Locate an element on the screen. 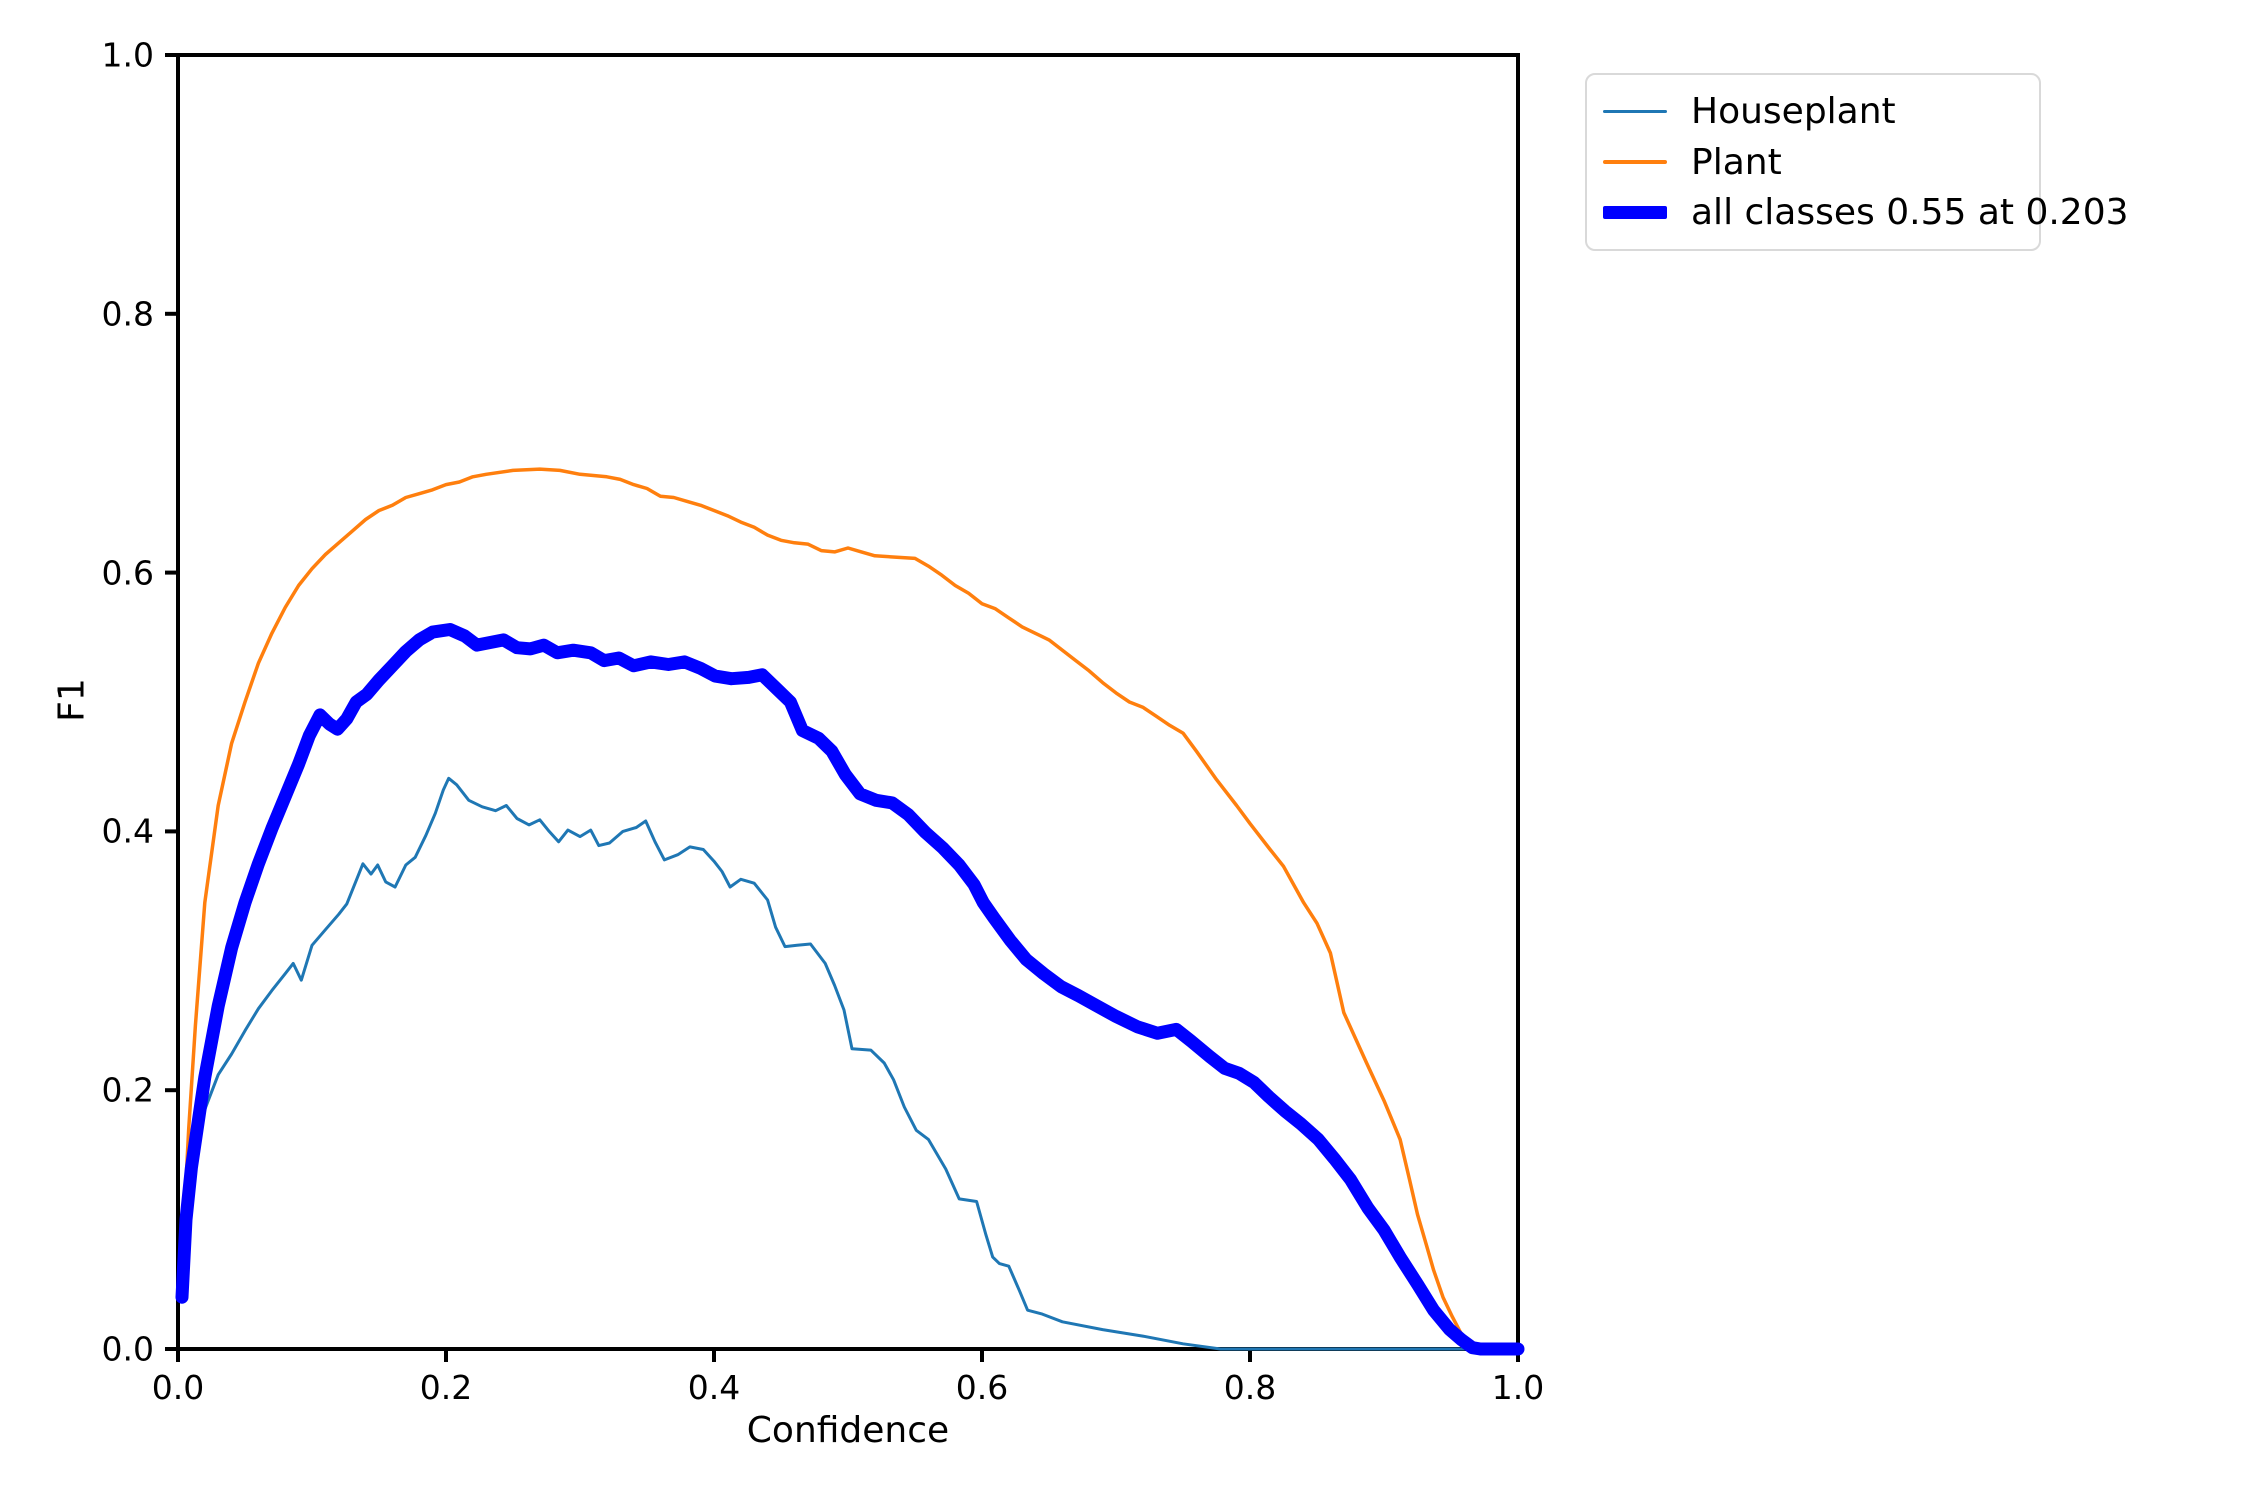 This screenshot has height=1500, width=2250. all-classes-line-swatch-icon is located at coordinates (1635, 213).